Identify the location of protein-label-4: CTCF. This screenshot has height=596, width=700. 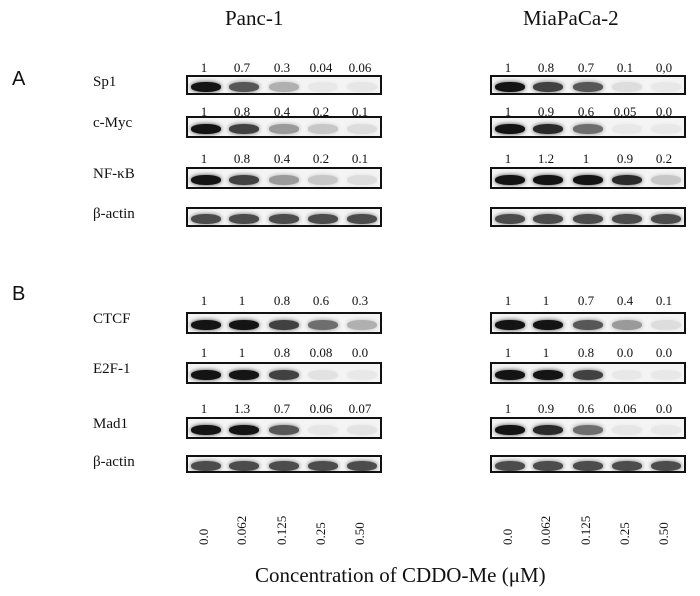
(112, 319).